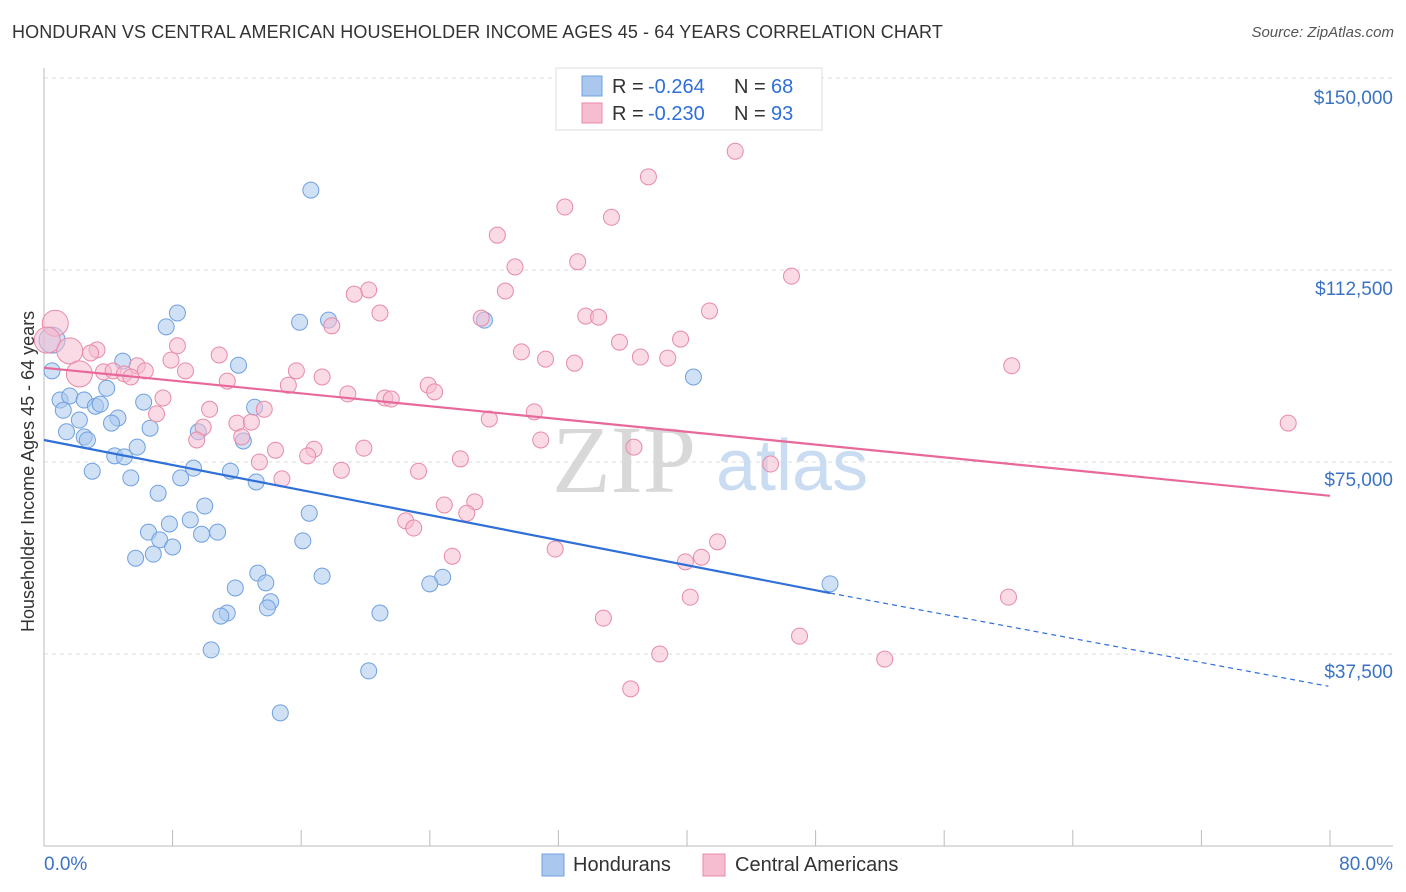  Describe the element at coordinates (65, 864) in the screenshot. I see `x-tick-min: 0.0%` at that location.